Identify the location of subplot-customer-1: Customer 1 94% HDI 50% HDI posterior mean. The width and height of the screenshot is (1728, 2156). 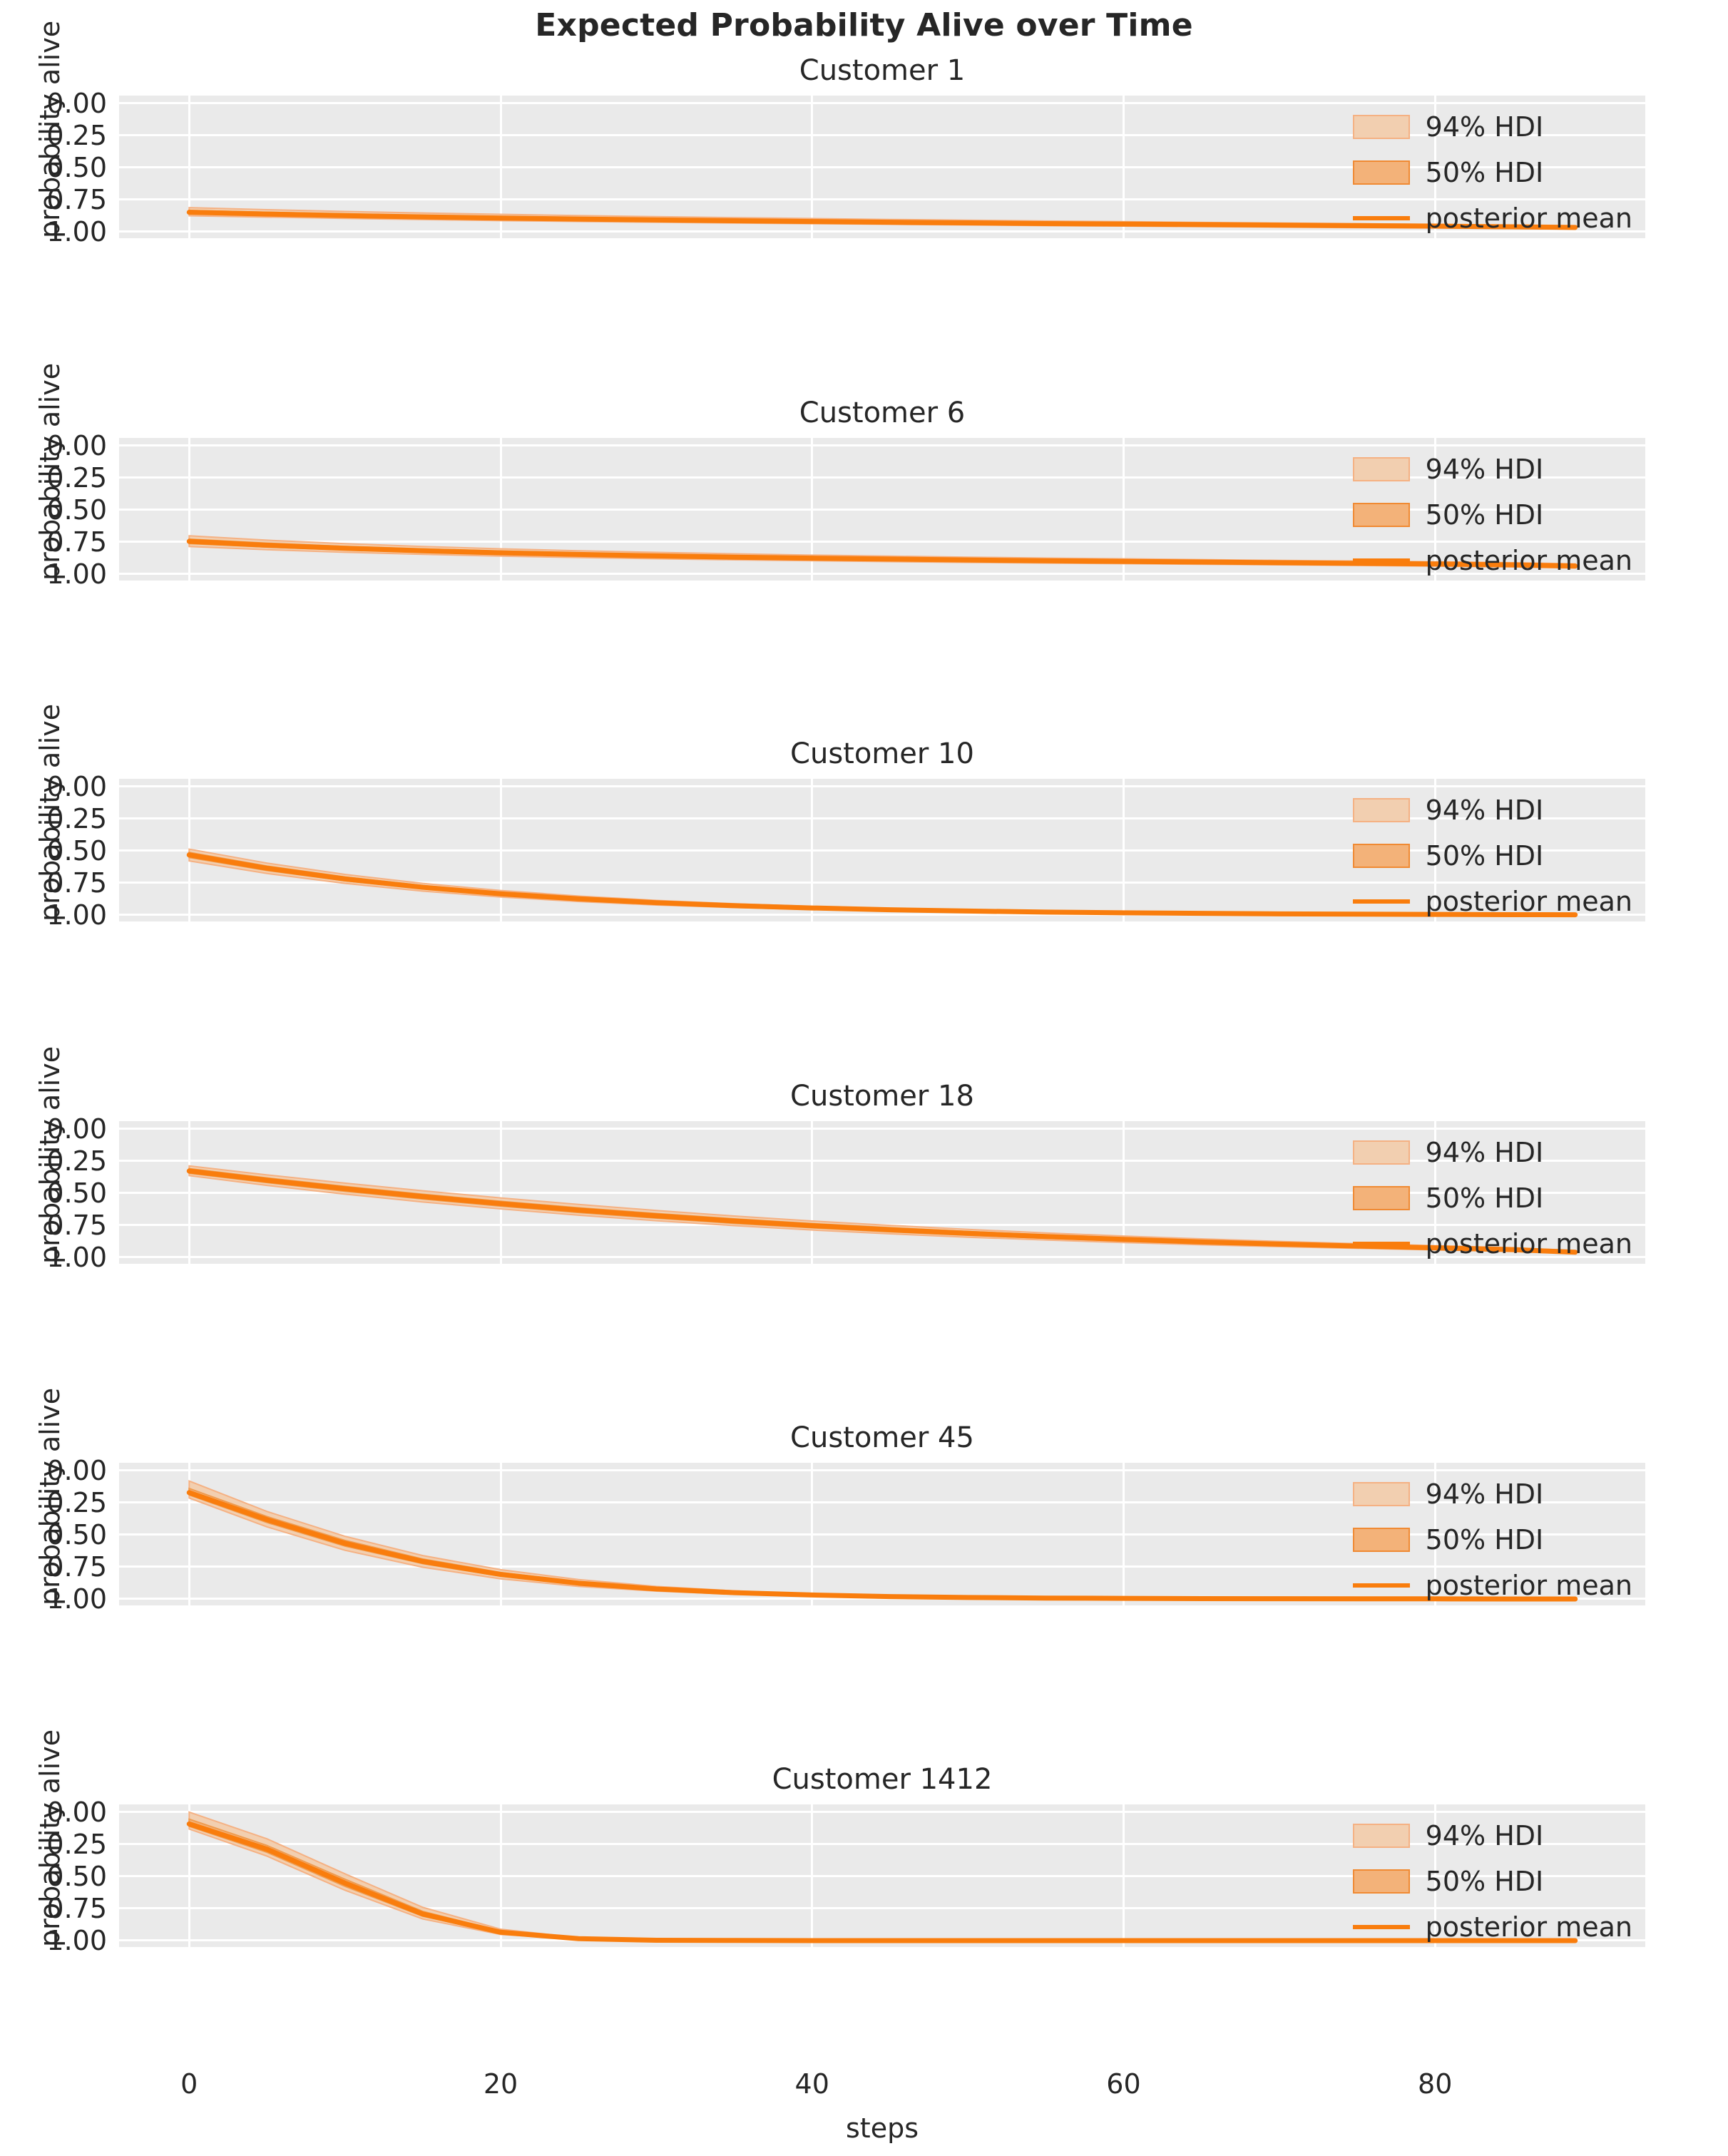
(882, 146).